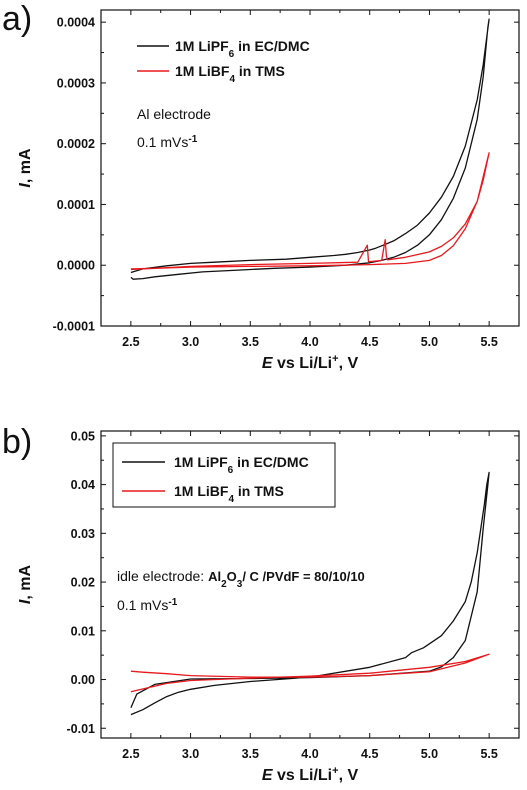 Image resolution: width=527 pixels, height=790 pixels. Describe the element at coordinates (17, 19) in the screenshot. I see `panel-label: a)` at that location.